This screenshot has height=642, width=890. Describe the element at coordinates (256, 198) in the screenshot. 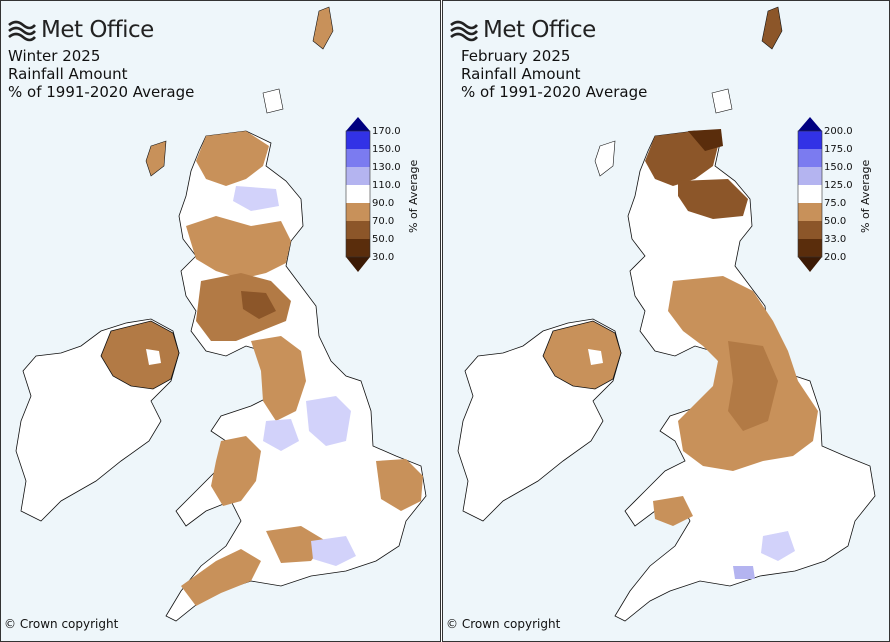

I see `highland-wet-region` at that location.